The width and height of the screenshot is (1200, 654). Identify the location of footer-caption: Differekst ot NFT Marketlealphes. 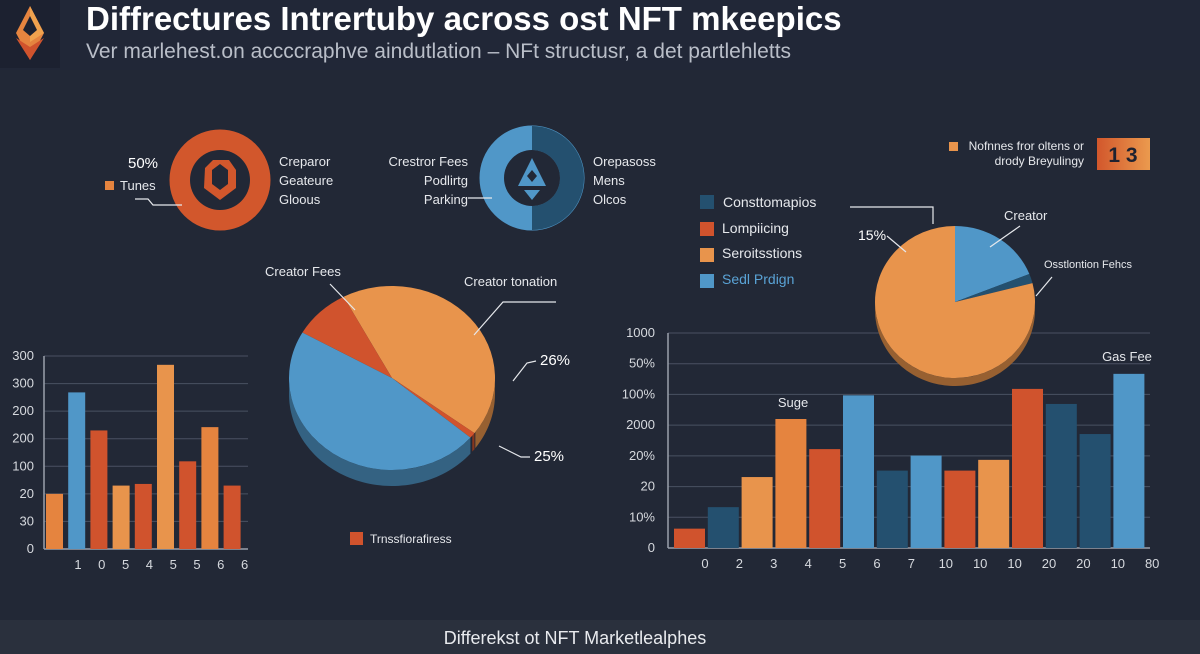
(575, 638).